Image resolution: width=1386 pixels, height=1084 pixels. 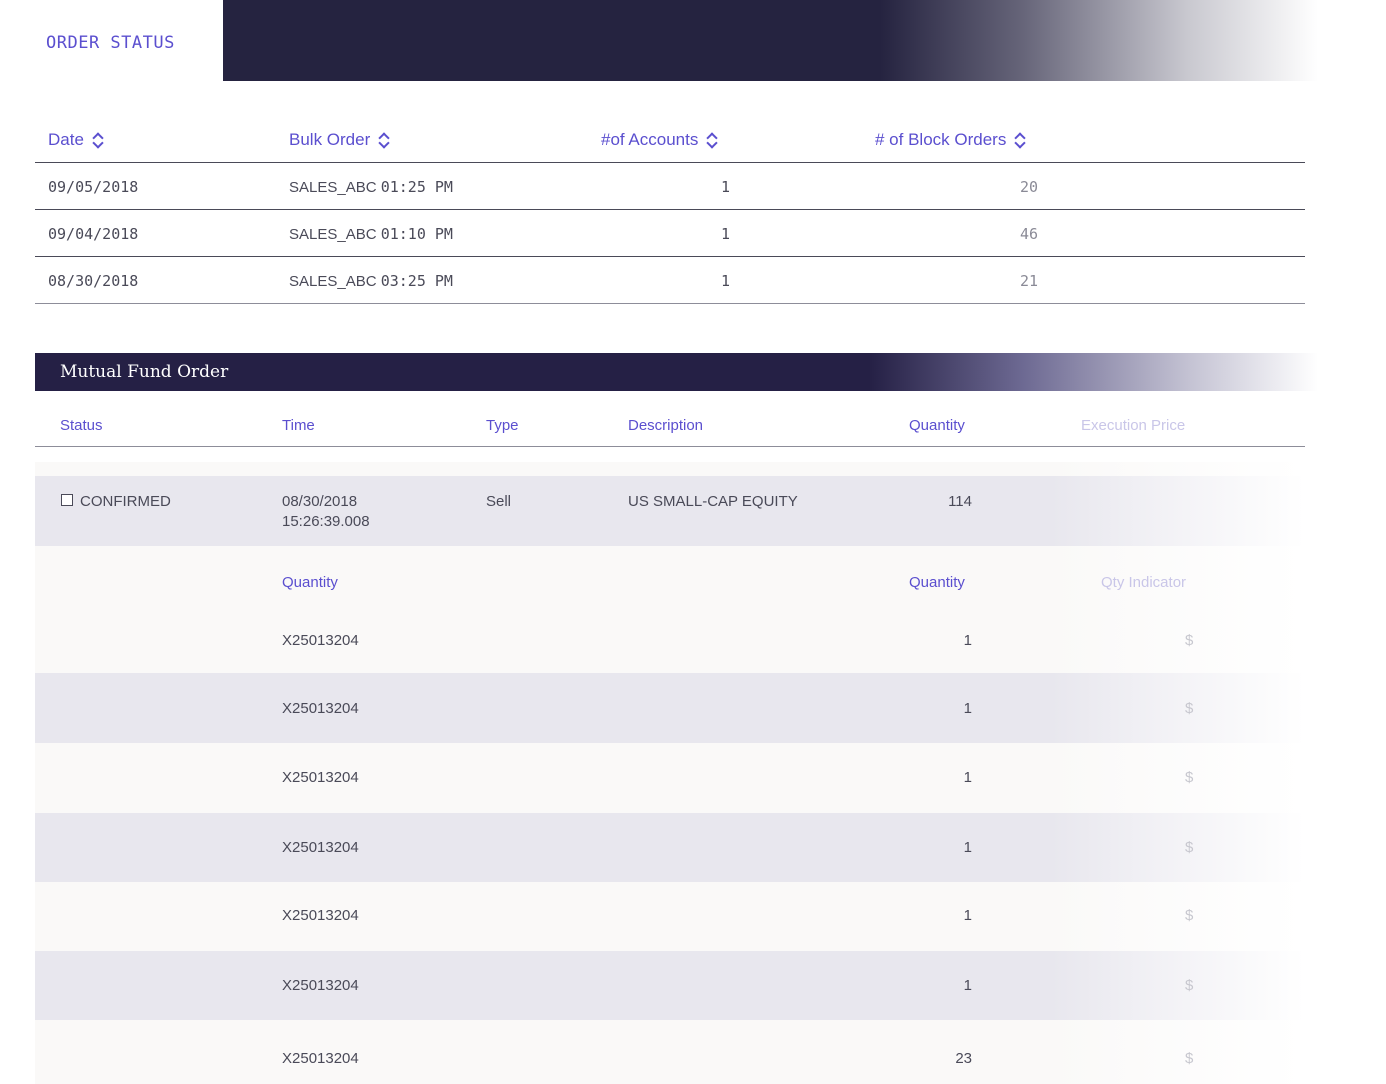 I want to click on order-type: Sell, so click(x=499, y=501).